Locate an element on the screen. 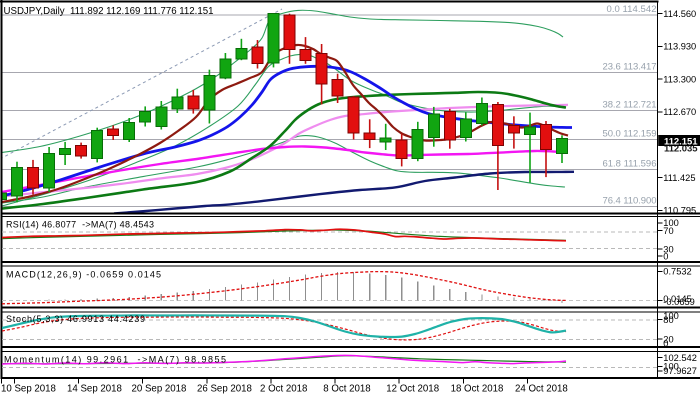 This screenshot has width=700, height=400. svg-text: 8 Oct 2018 is located at coordinates (346, 389).